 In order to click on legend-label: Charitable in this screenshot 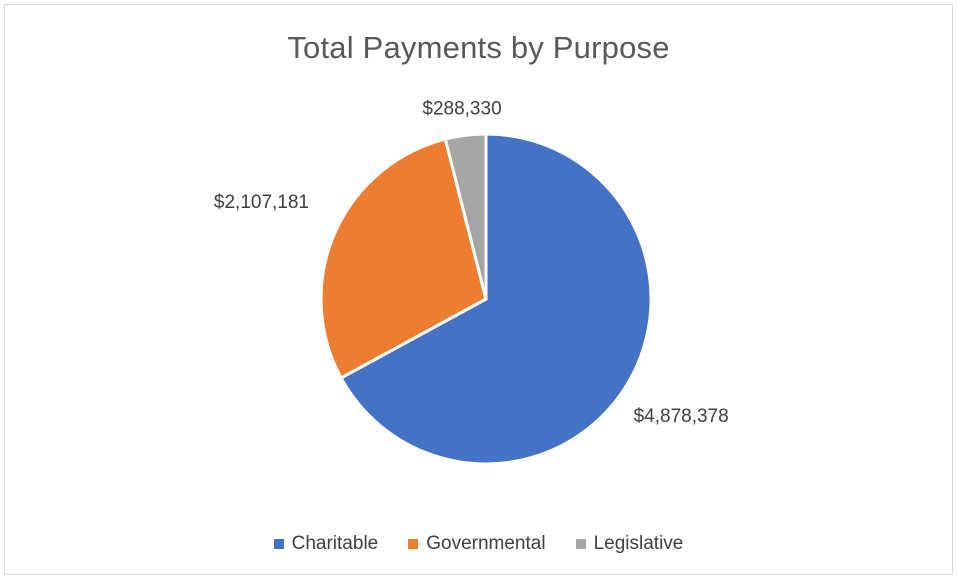, I will do `click(335, 544)`.